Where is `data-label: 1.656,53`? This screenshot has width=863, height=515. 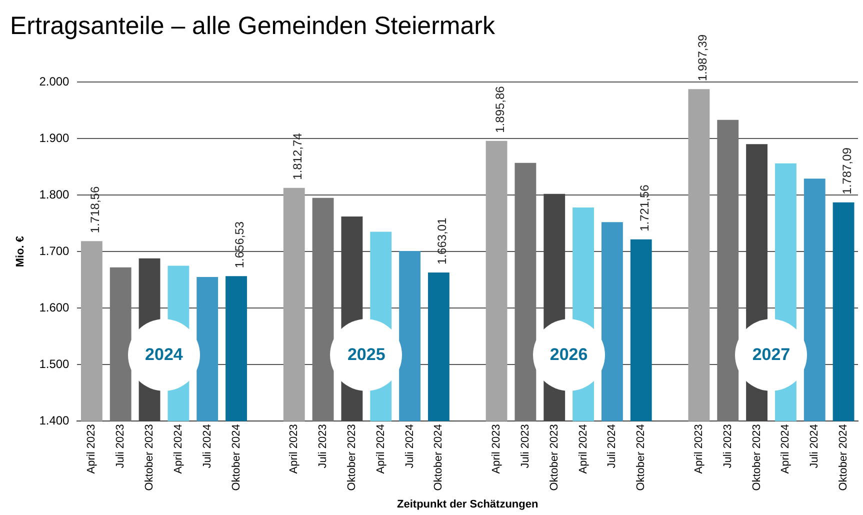
data-label: 1.656,53 is located at coordinates (239, 244).